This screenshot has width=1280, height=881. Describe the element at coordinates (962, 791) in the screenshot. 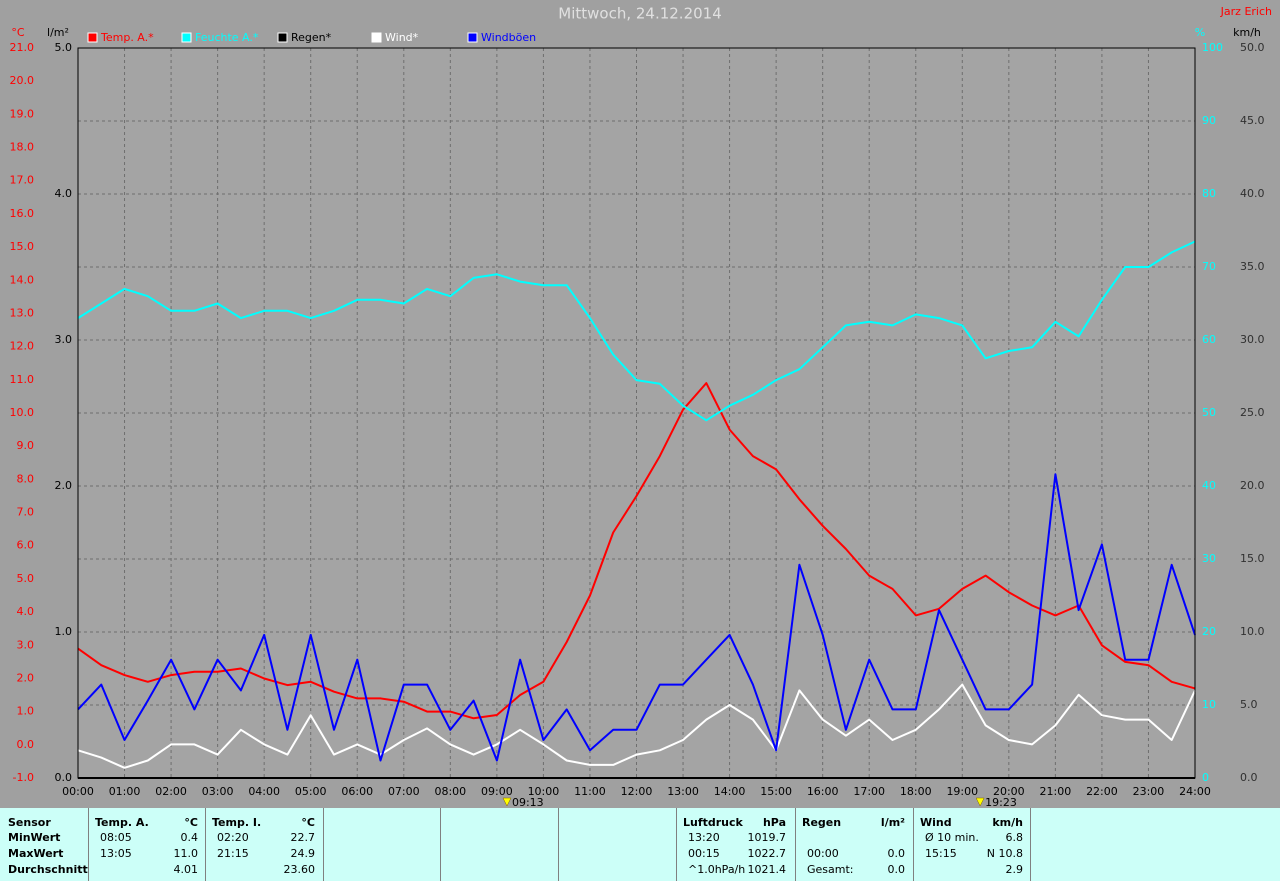

I see `x-tick-label: 19:00` at that location.